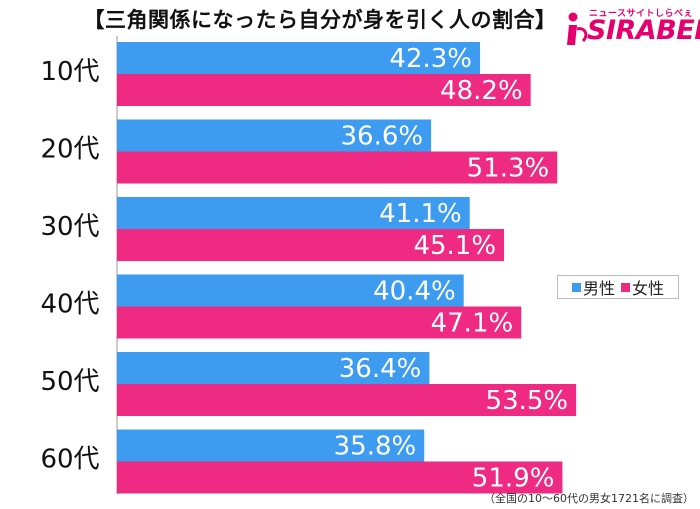 This screenshot has height=509, width=700. I want to click on category-label: 40代, so click(69, 305).